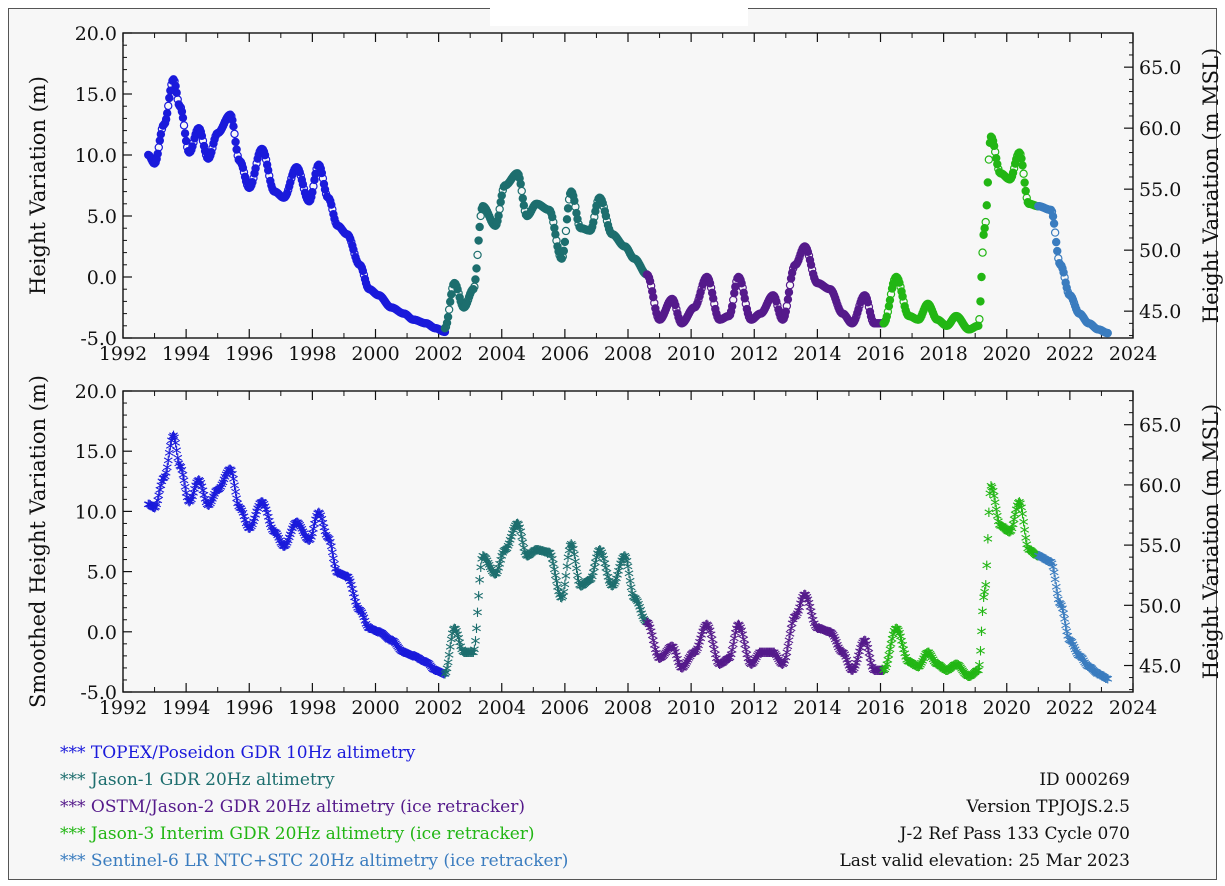 The height and width of the screenshot is (886, 1225). I want to click on x-tick-label: 1992, so click(123, 708).